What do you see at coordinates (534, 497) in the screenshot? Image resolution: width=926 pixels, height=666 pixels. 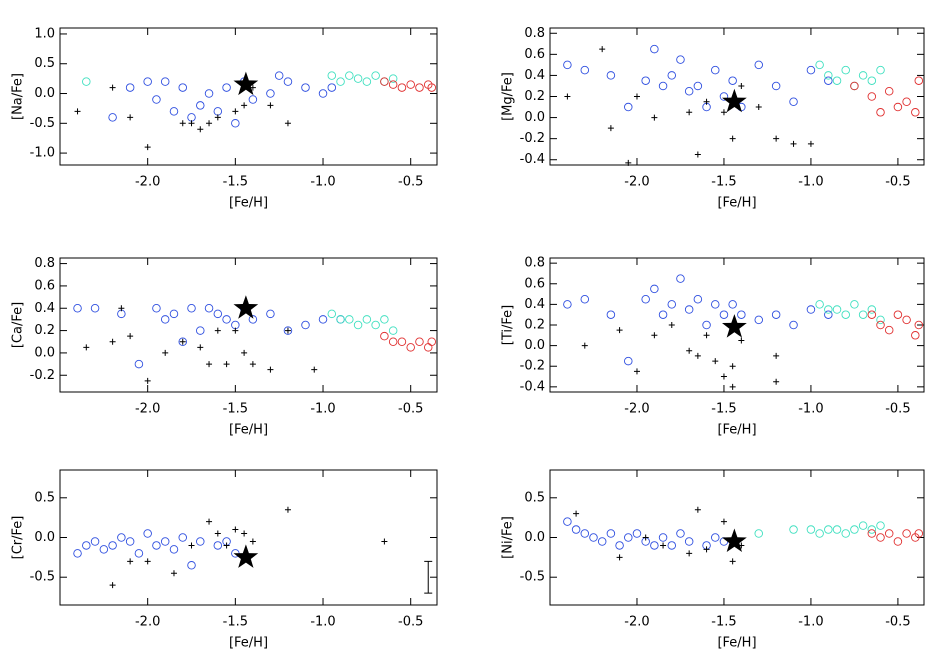 I see `y-tick-label: 0.5` at bounding box center [534, 497].